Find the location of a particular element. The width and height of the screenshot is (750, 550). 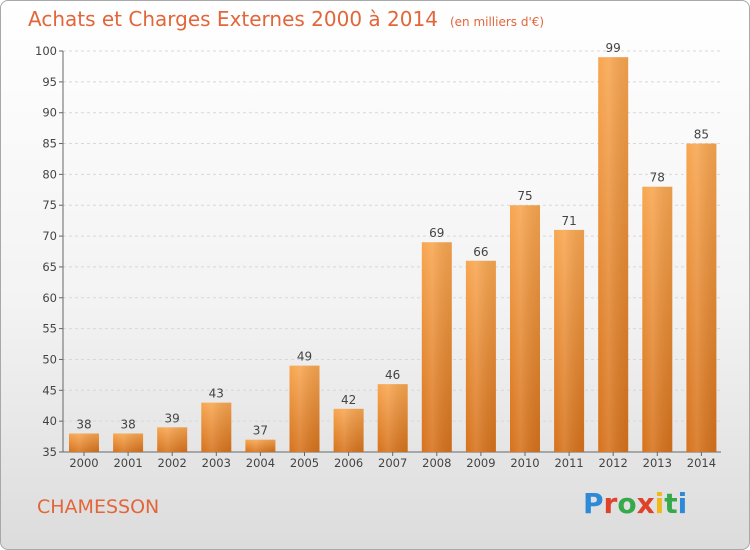

y-tick-label: 45 is located at coordinates (49, 390).